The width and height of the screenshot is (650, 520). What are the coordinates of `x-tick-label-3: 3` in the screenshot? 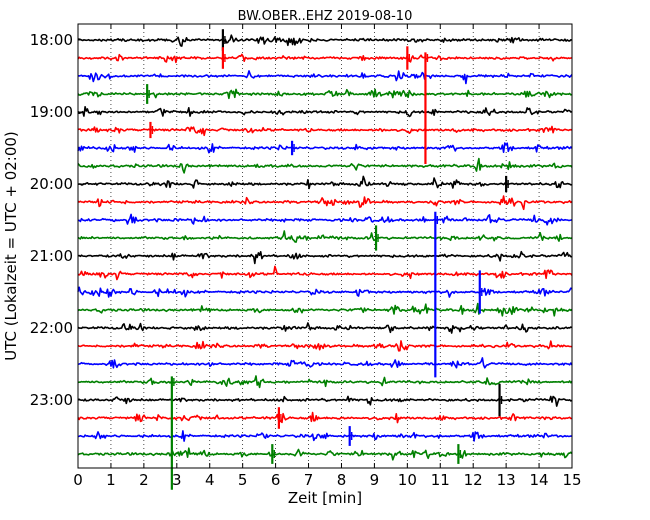 It's located at (177, 480).